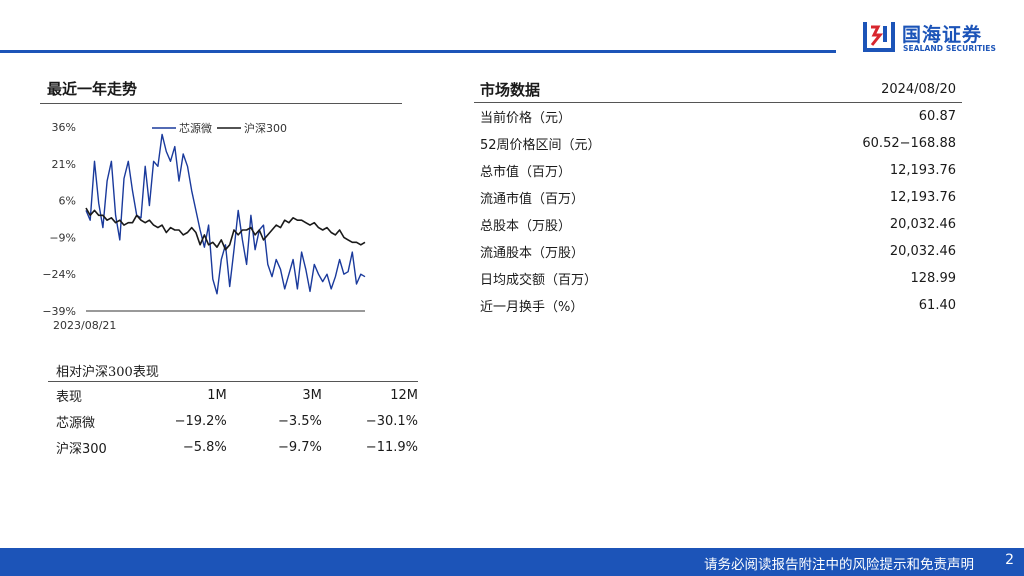  What do you see at coordinates (933, 278) in the screenshot?
I see `market-value: 128.99` at bounding box center [933, 278].